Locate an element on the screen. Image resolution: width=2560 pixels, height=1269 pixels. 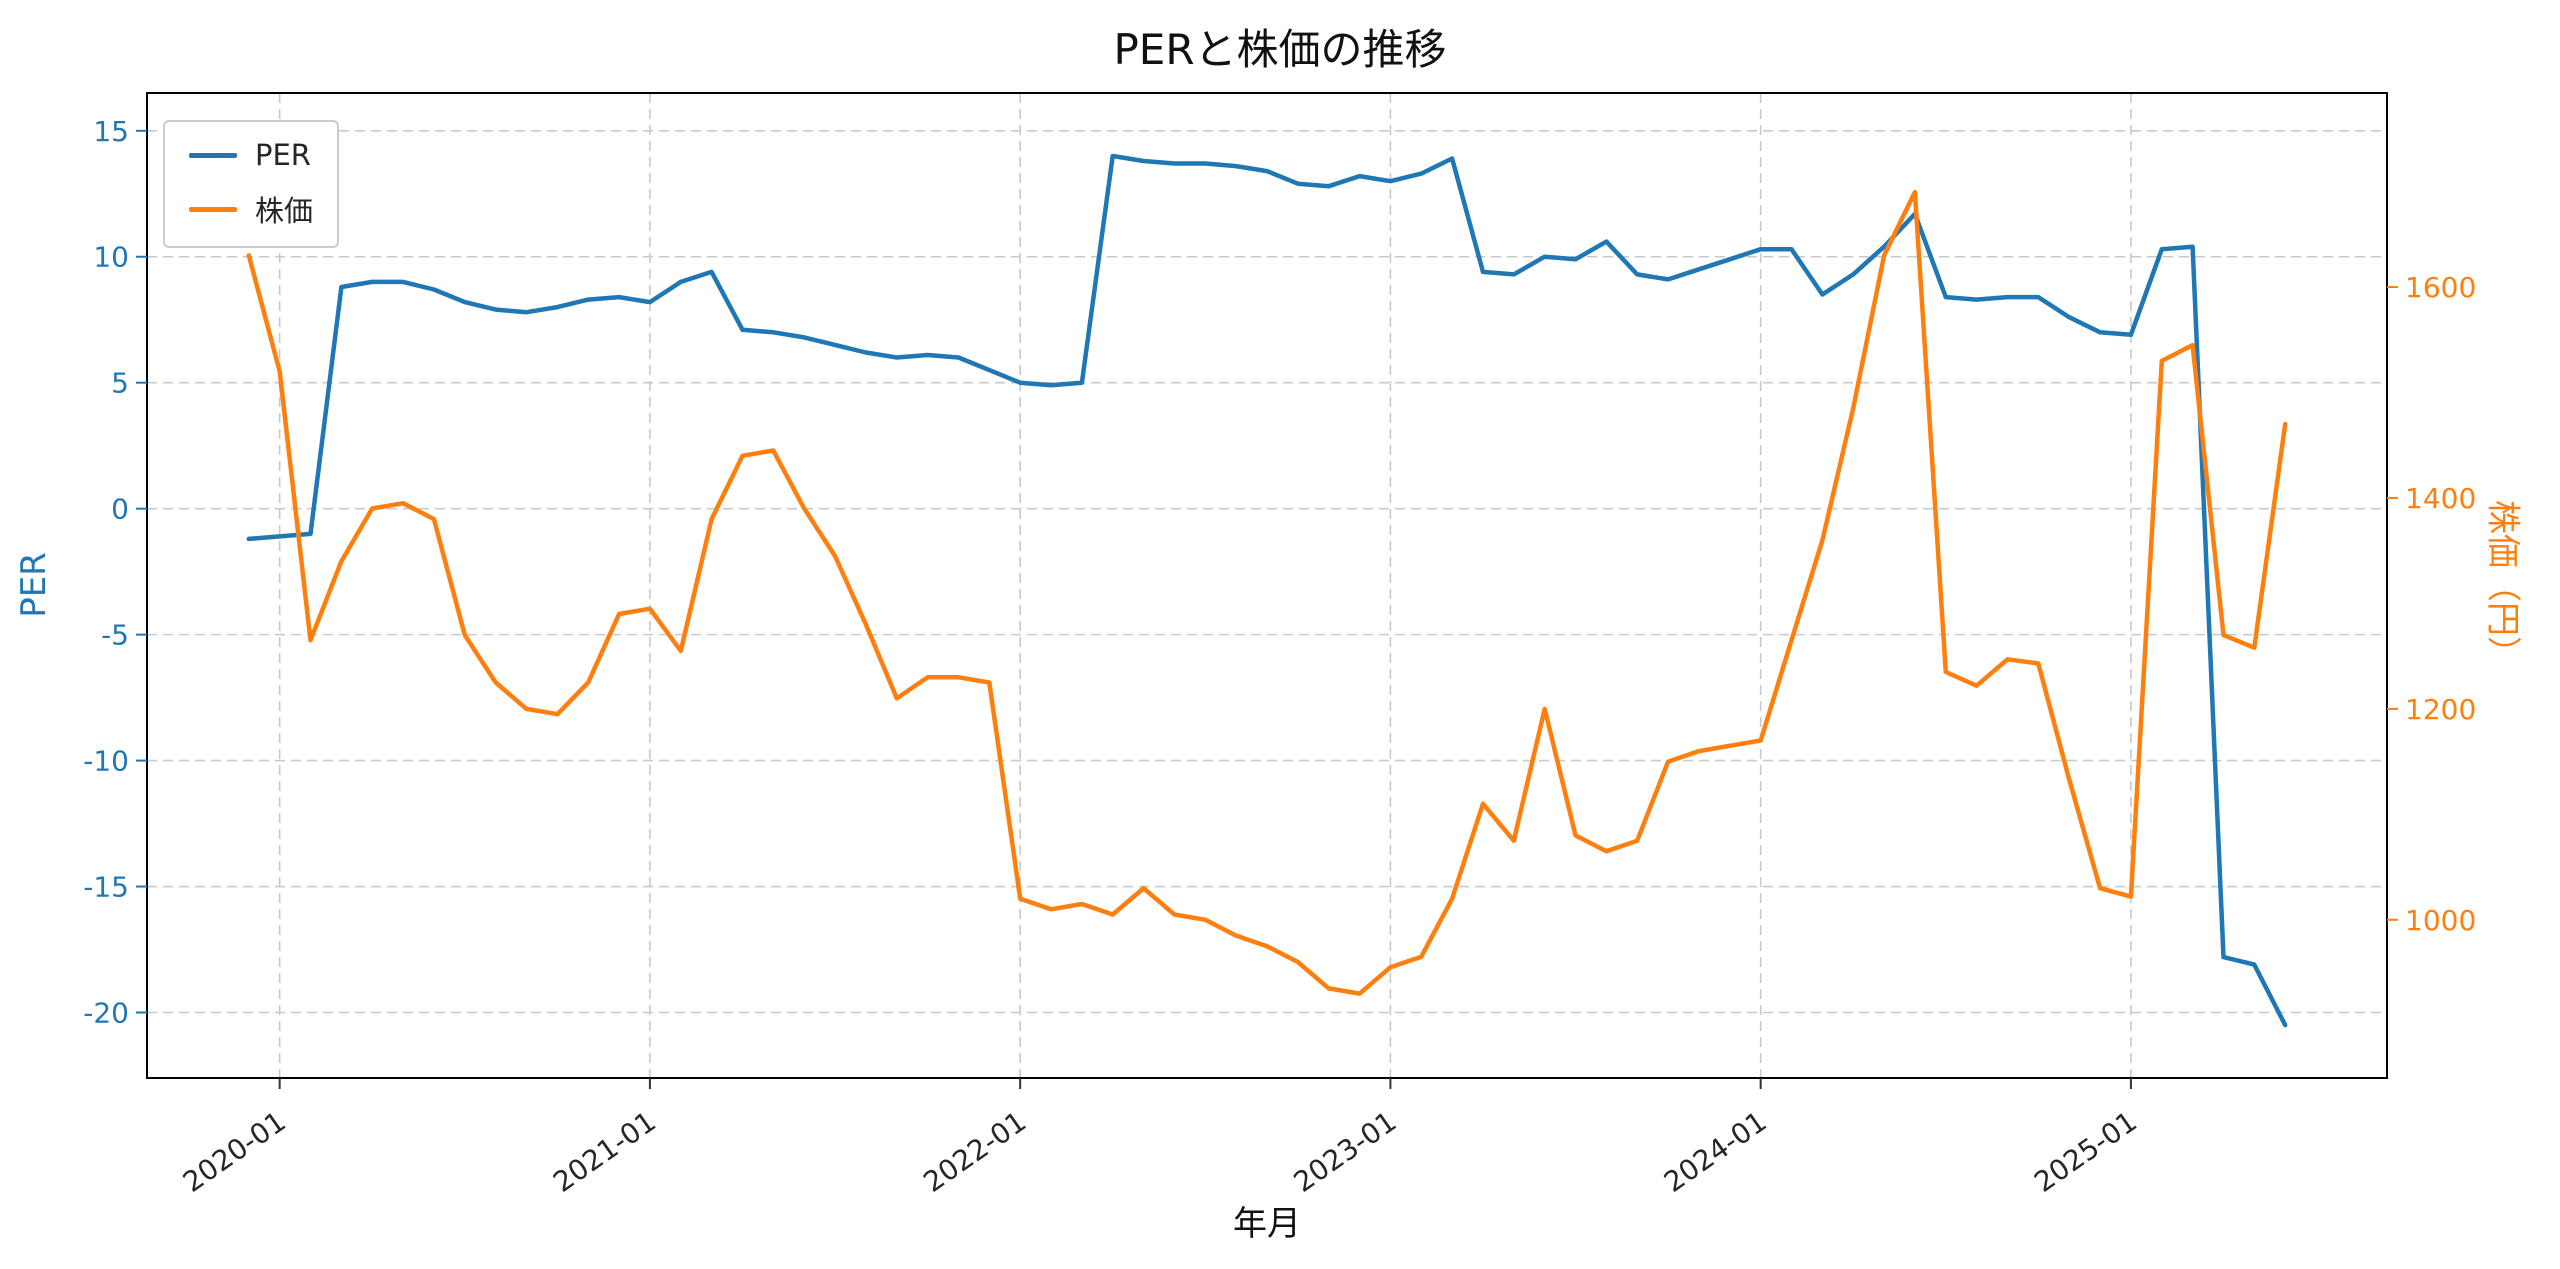
legend-item-per: PER is located at coordinates (251, 155).